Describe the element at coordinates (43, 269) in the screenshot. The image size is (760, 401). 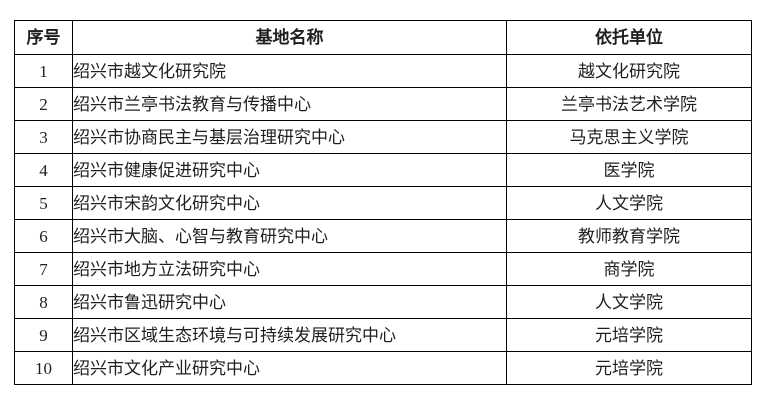
I see `row-number-cell: 7` at that location.